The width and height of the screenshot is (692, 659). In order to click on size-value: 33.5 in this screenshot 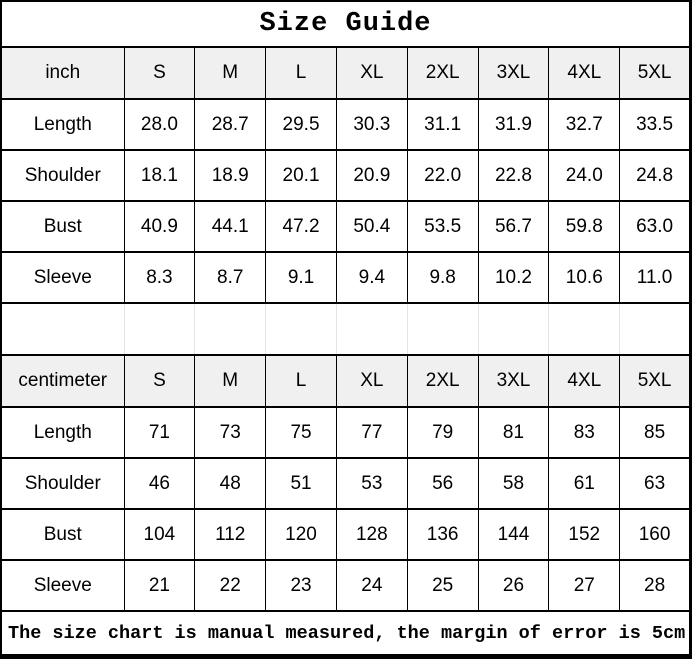, I will do `click(655, 124)`.